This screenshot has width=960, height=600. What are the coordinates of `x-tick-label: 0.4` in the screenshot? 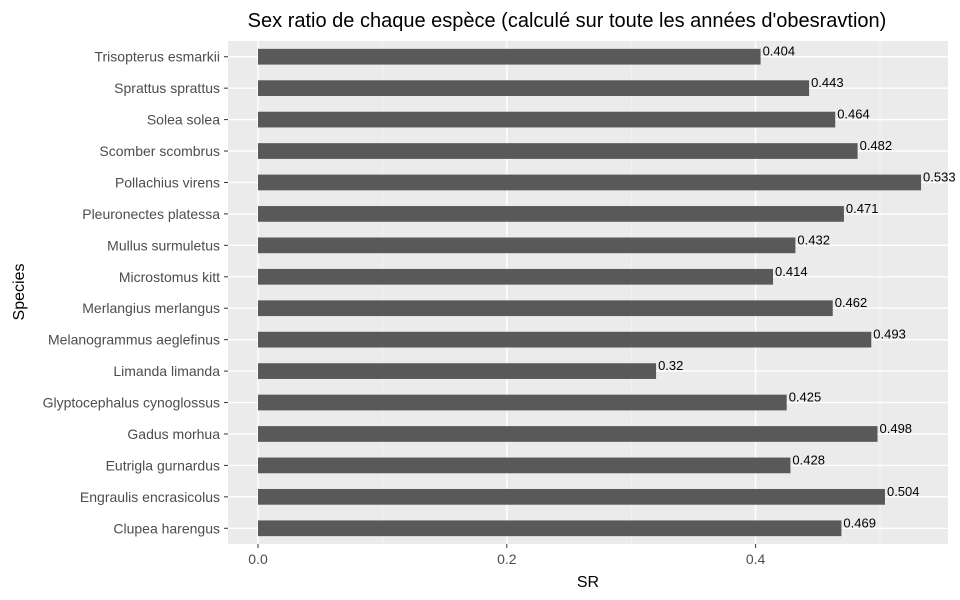 It's located at (756, 559).